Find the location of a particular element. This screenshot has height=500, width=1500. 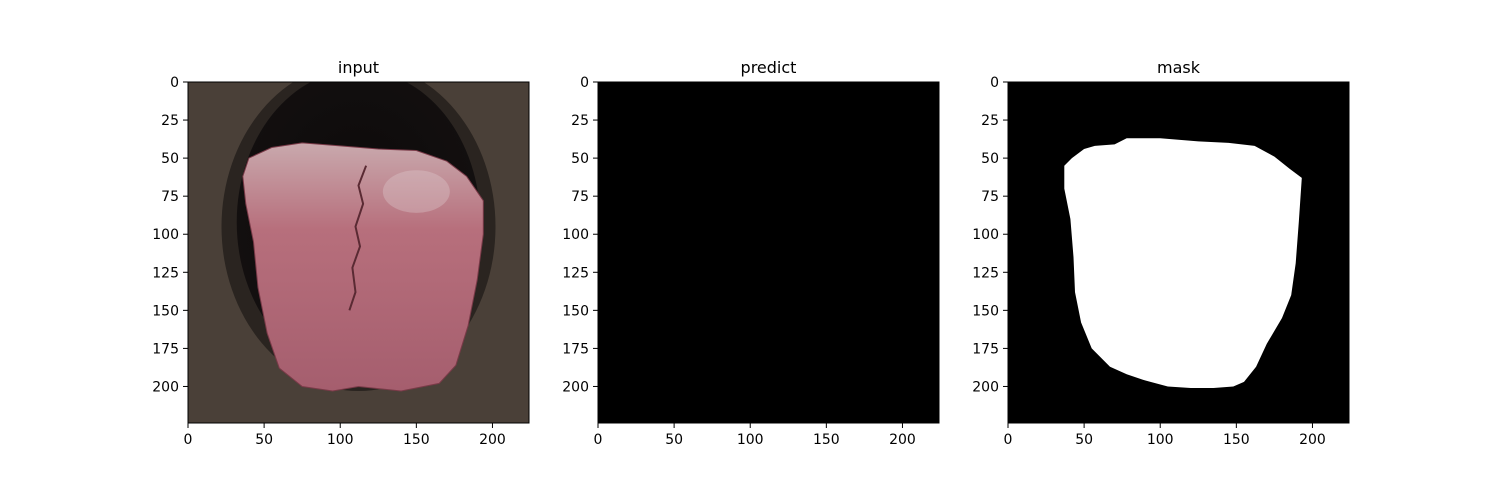

tongue is located at coordinates (363, 267).